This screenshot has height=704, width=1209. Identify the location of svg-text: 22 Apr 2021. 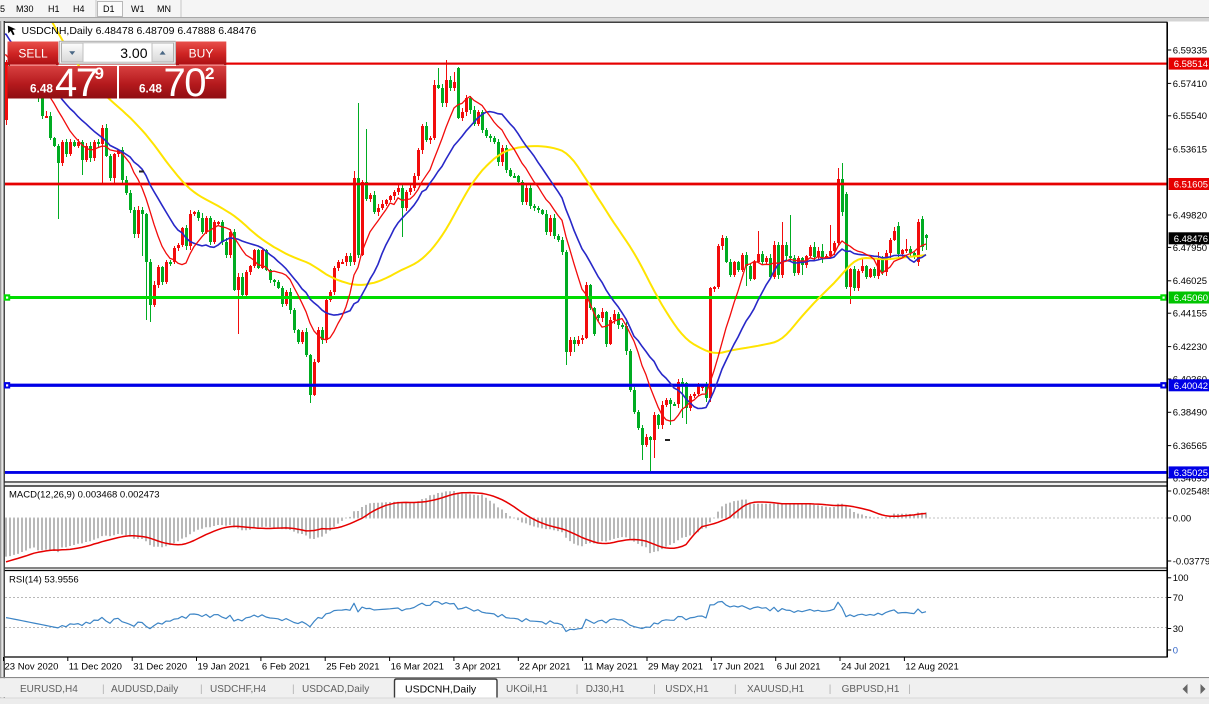
(544, 667).